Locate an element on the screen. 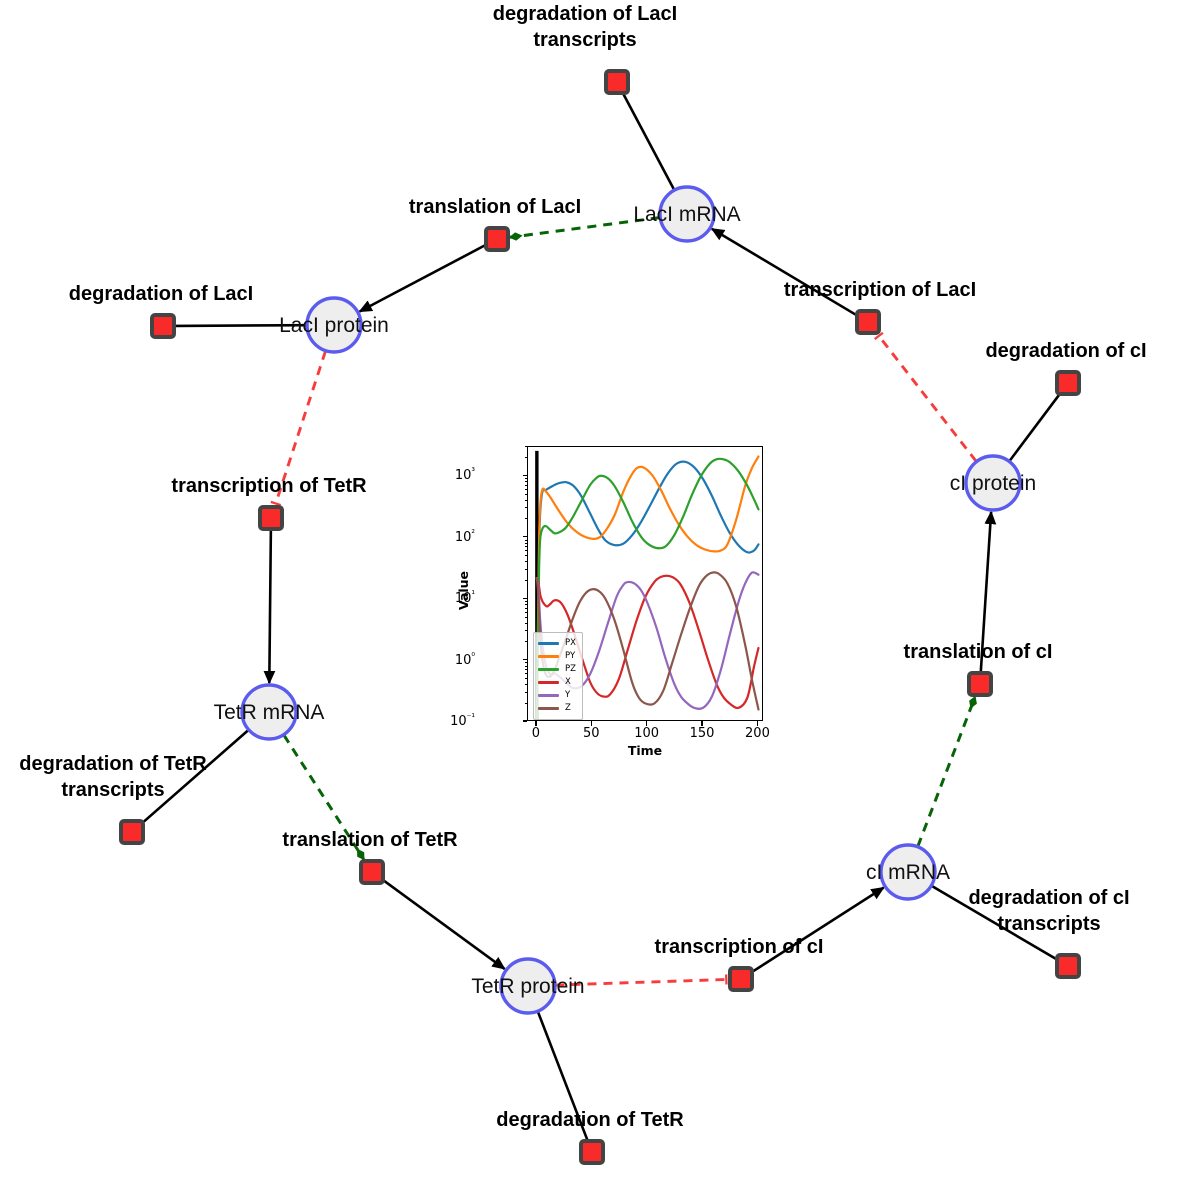 The image size is (1189, 1200). chart-plot-area is located at coordinates (645, 583).